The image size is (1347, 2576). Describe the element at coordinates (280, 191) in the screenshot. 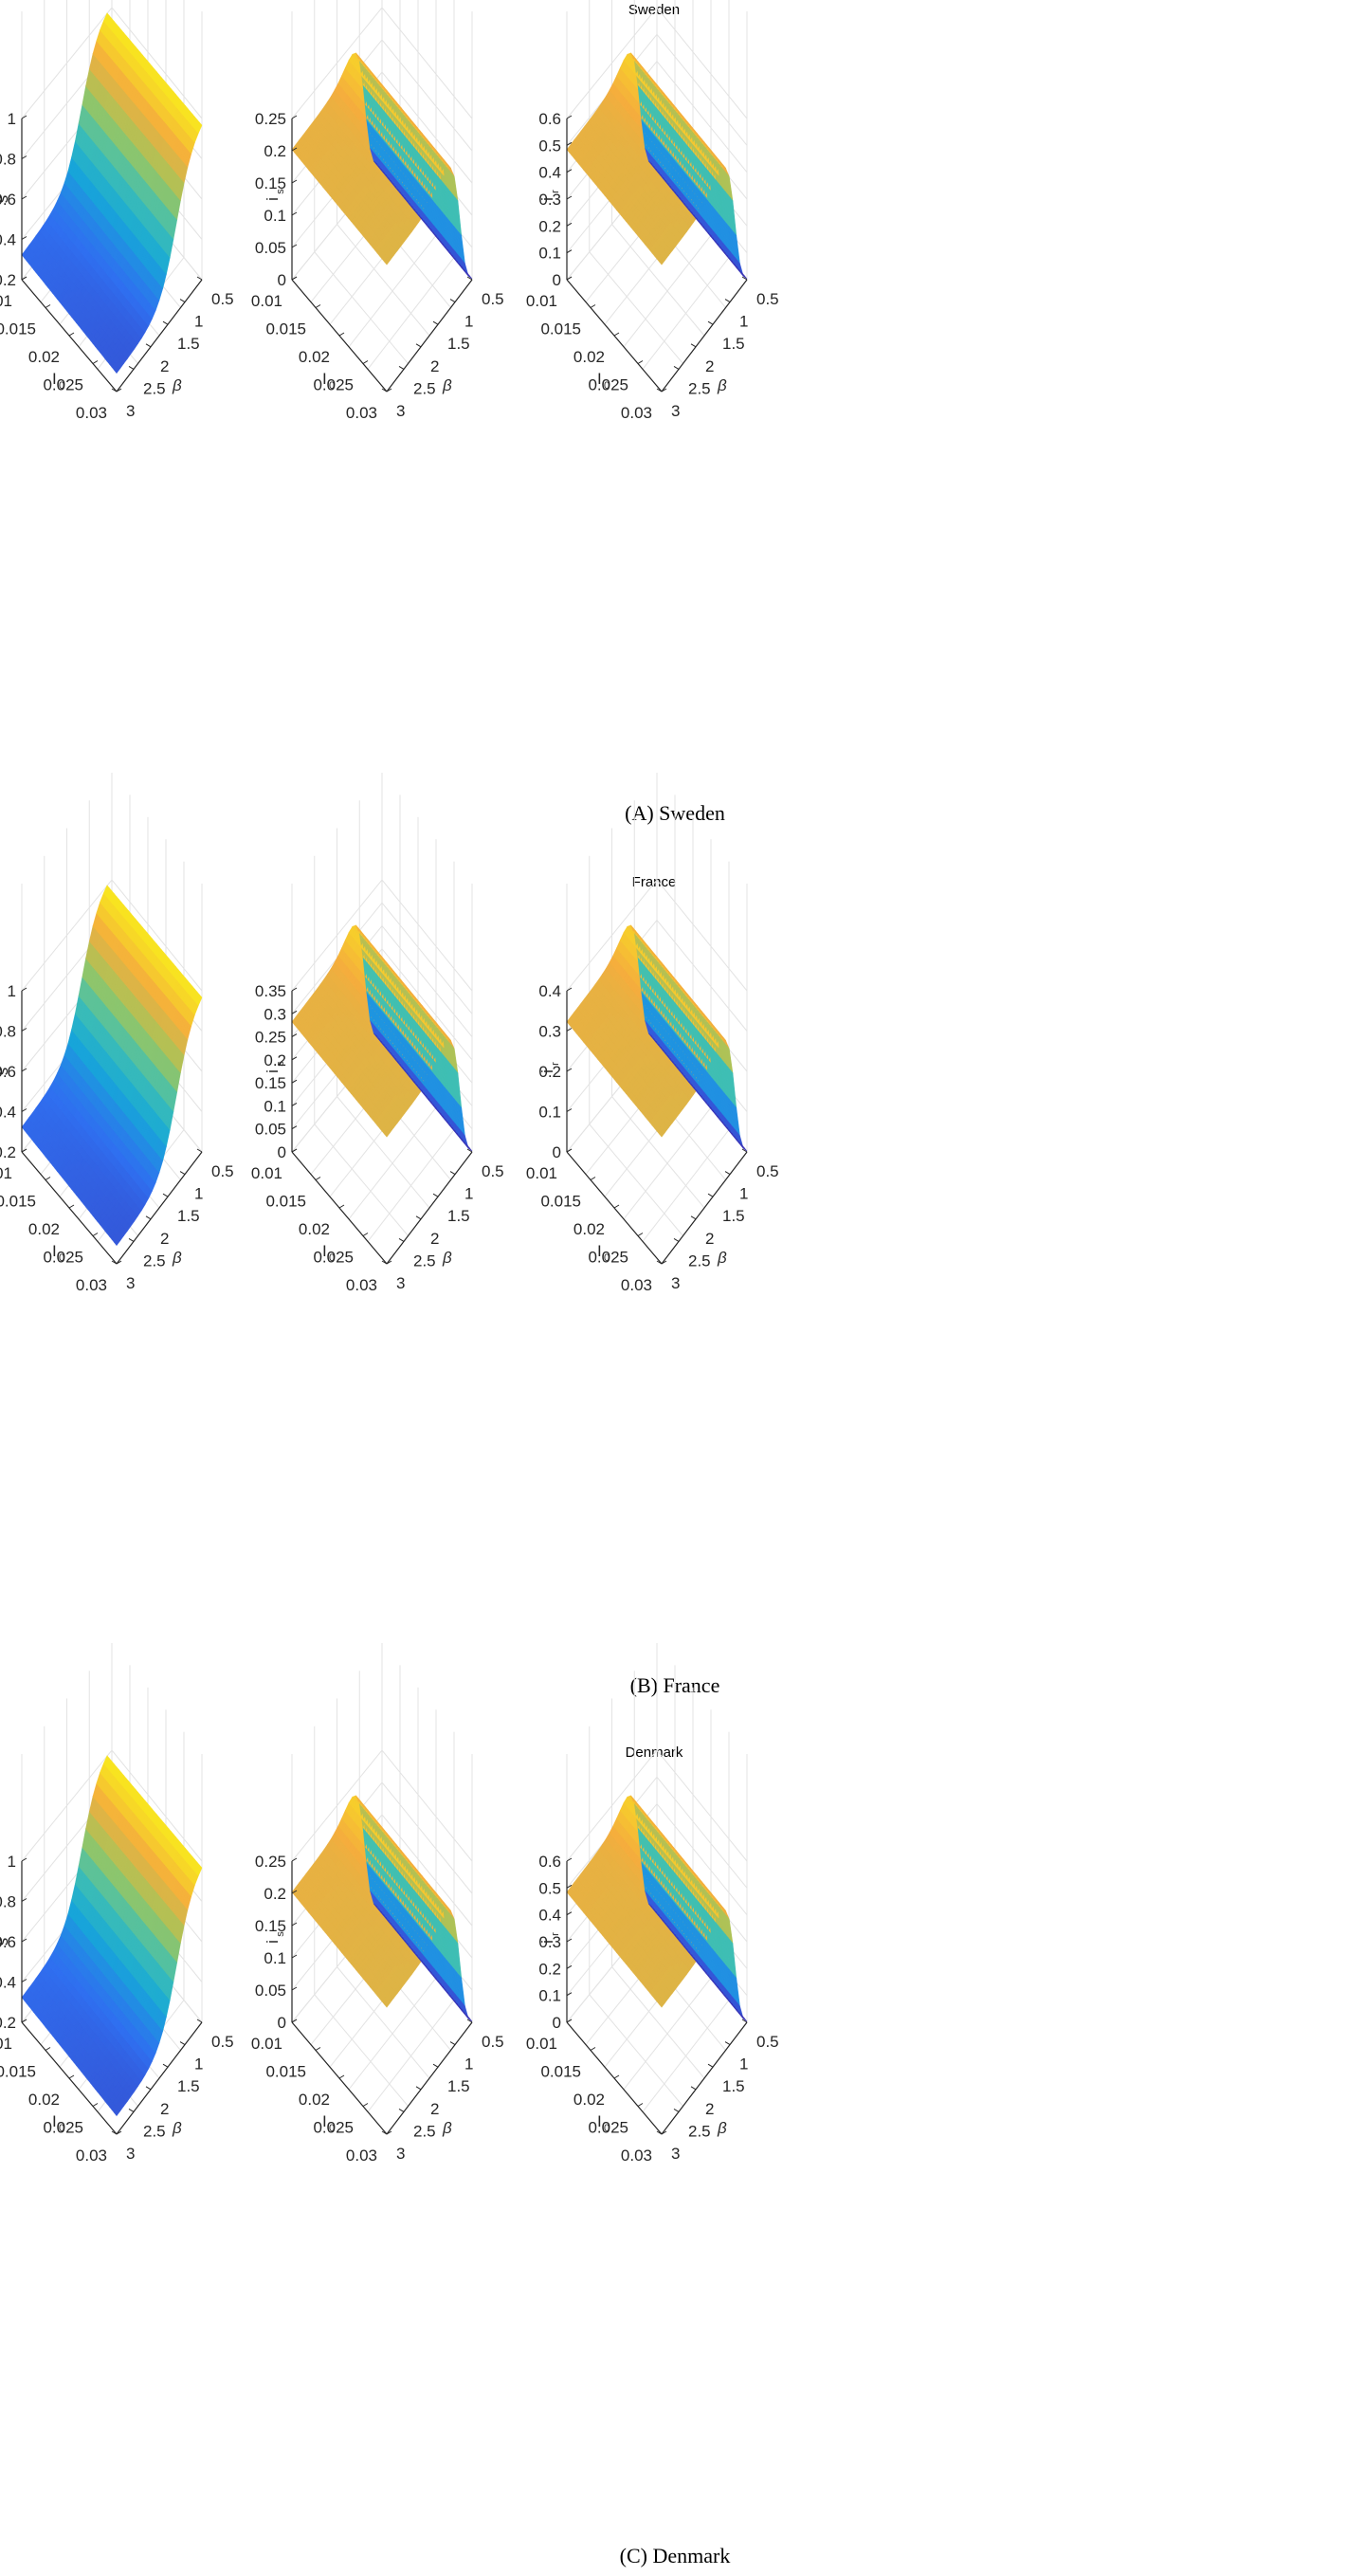

I see `z-axis-label-sub: s` at that location.